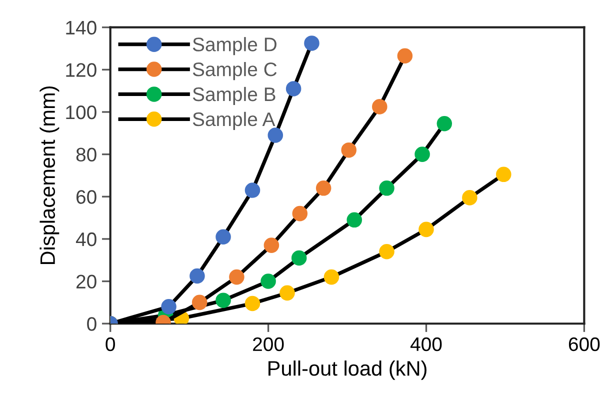 The height and width of the screenshot is (402, 613). I want to click on x-axis-title: Pull-out load (kN), so click(347, 370).